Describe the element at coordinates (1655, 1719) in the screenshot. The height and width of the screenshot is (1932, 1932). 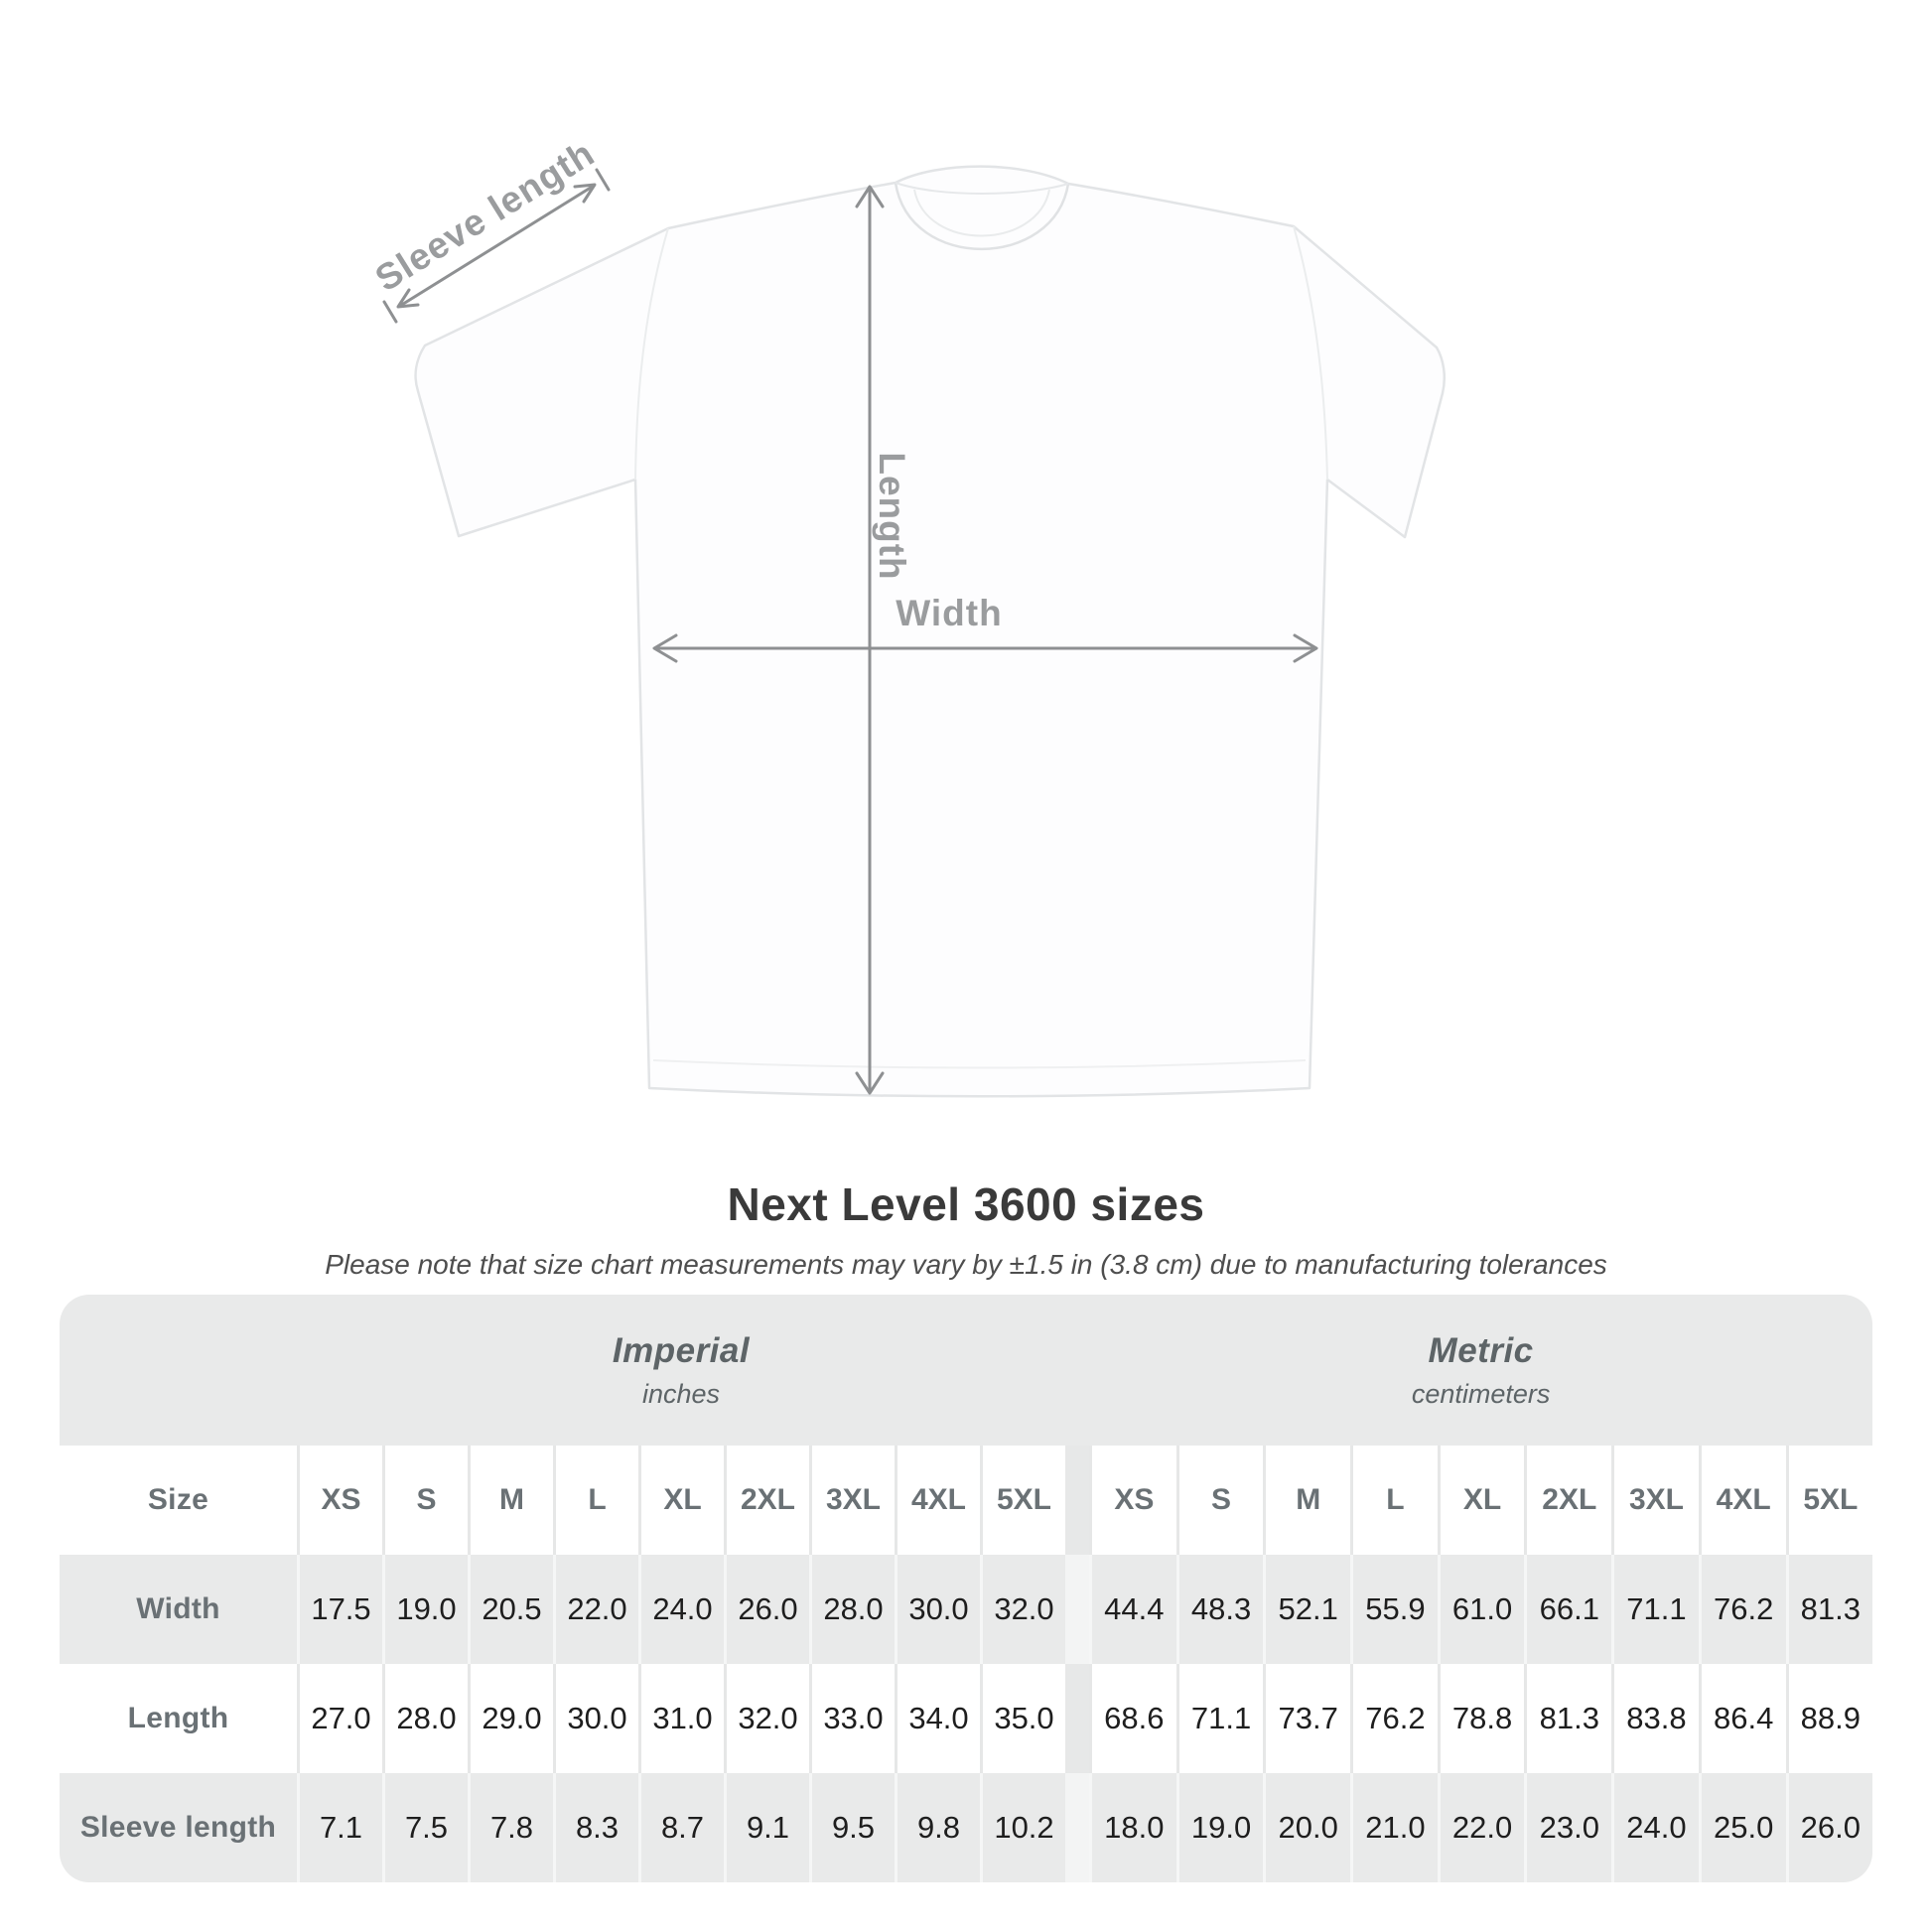
I see `cell-length-metric-3xl: 83.8` at that location.